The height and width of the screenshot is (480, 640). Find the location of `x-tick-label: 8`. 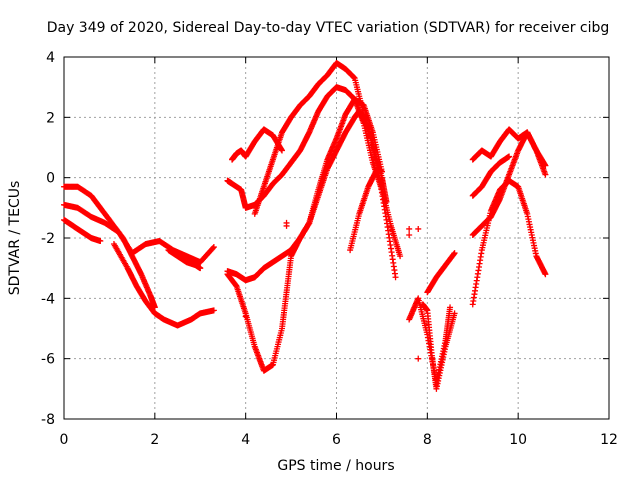

x-tick-label: 8 is located at coordinates (427, 440).